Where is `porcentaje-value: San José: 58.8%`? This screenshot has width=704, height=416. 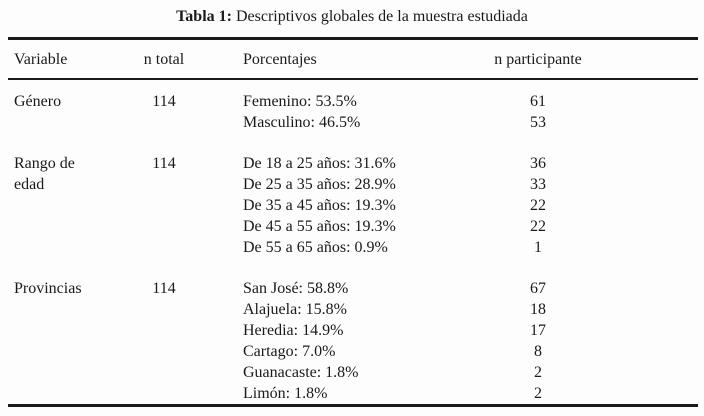 porcentaje-value: San José: 58.8% is located at coordinates (296, 288).